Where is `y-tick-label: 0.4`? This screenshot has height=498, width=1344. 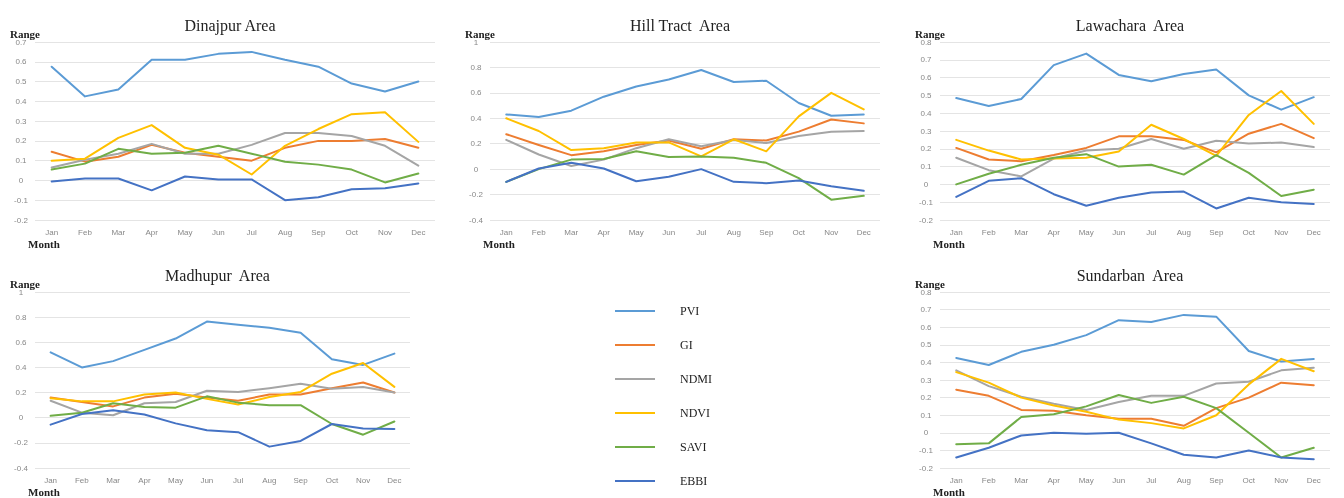
y-tick-label: 0.4 is located at coordinates (21, 101).